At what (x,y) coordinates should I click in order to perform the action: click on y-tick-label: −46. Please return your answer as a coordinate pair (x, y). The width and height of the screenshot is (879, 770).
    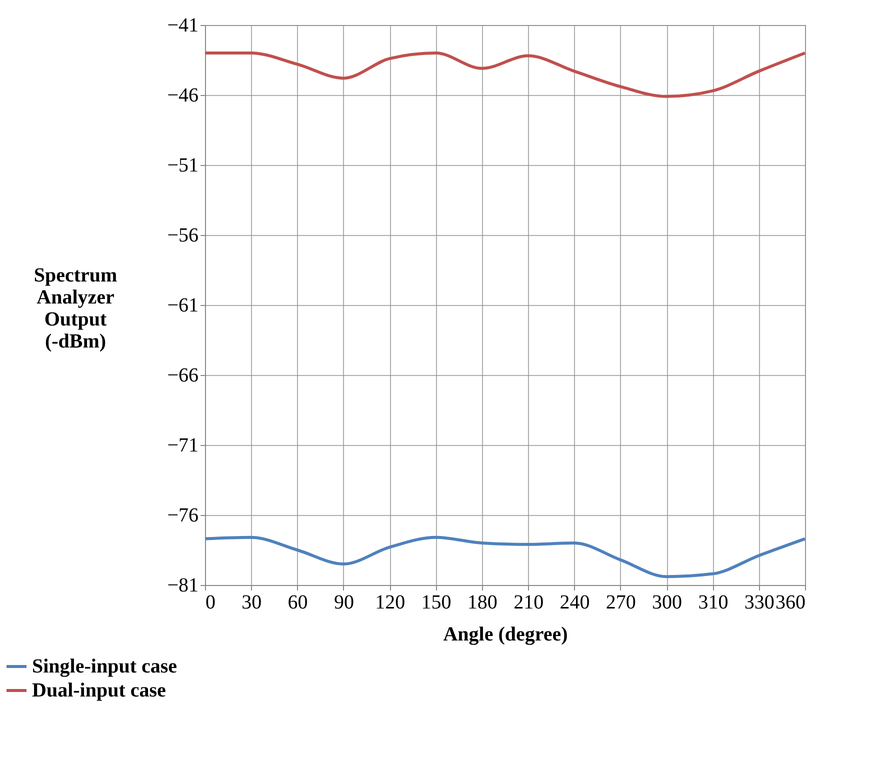
    Looking at the image, I should click on (182, 95).